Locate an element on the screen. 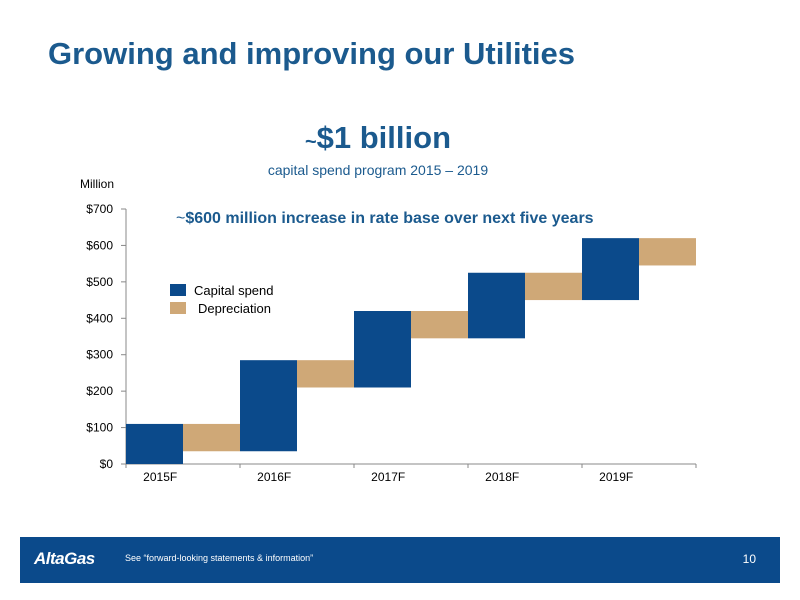 The image size is (800, 600). x-tick-label: 2016F is located at coordinates (274, 477).